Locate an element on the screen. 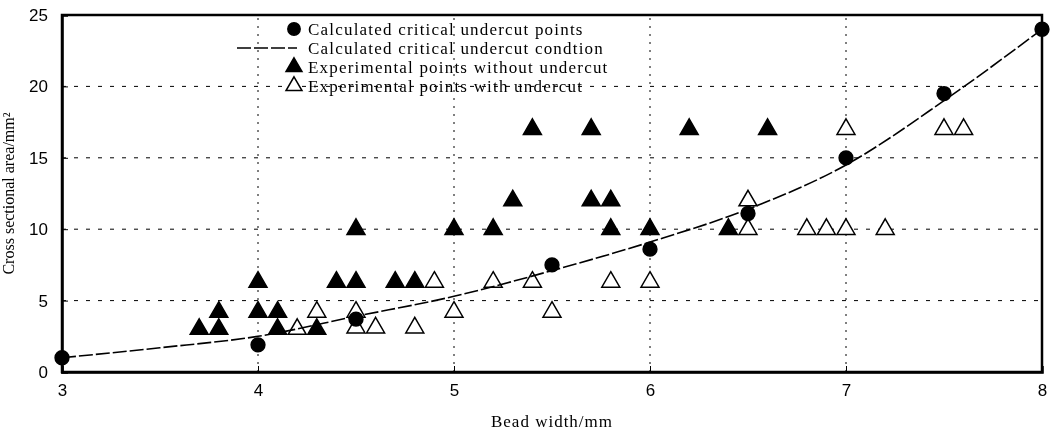 Image resolution: width=1054 pixels, height=435 pixels. y-tick-label: 0 is located at coordinates (43, 372).